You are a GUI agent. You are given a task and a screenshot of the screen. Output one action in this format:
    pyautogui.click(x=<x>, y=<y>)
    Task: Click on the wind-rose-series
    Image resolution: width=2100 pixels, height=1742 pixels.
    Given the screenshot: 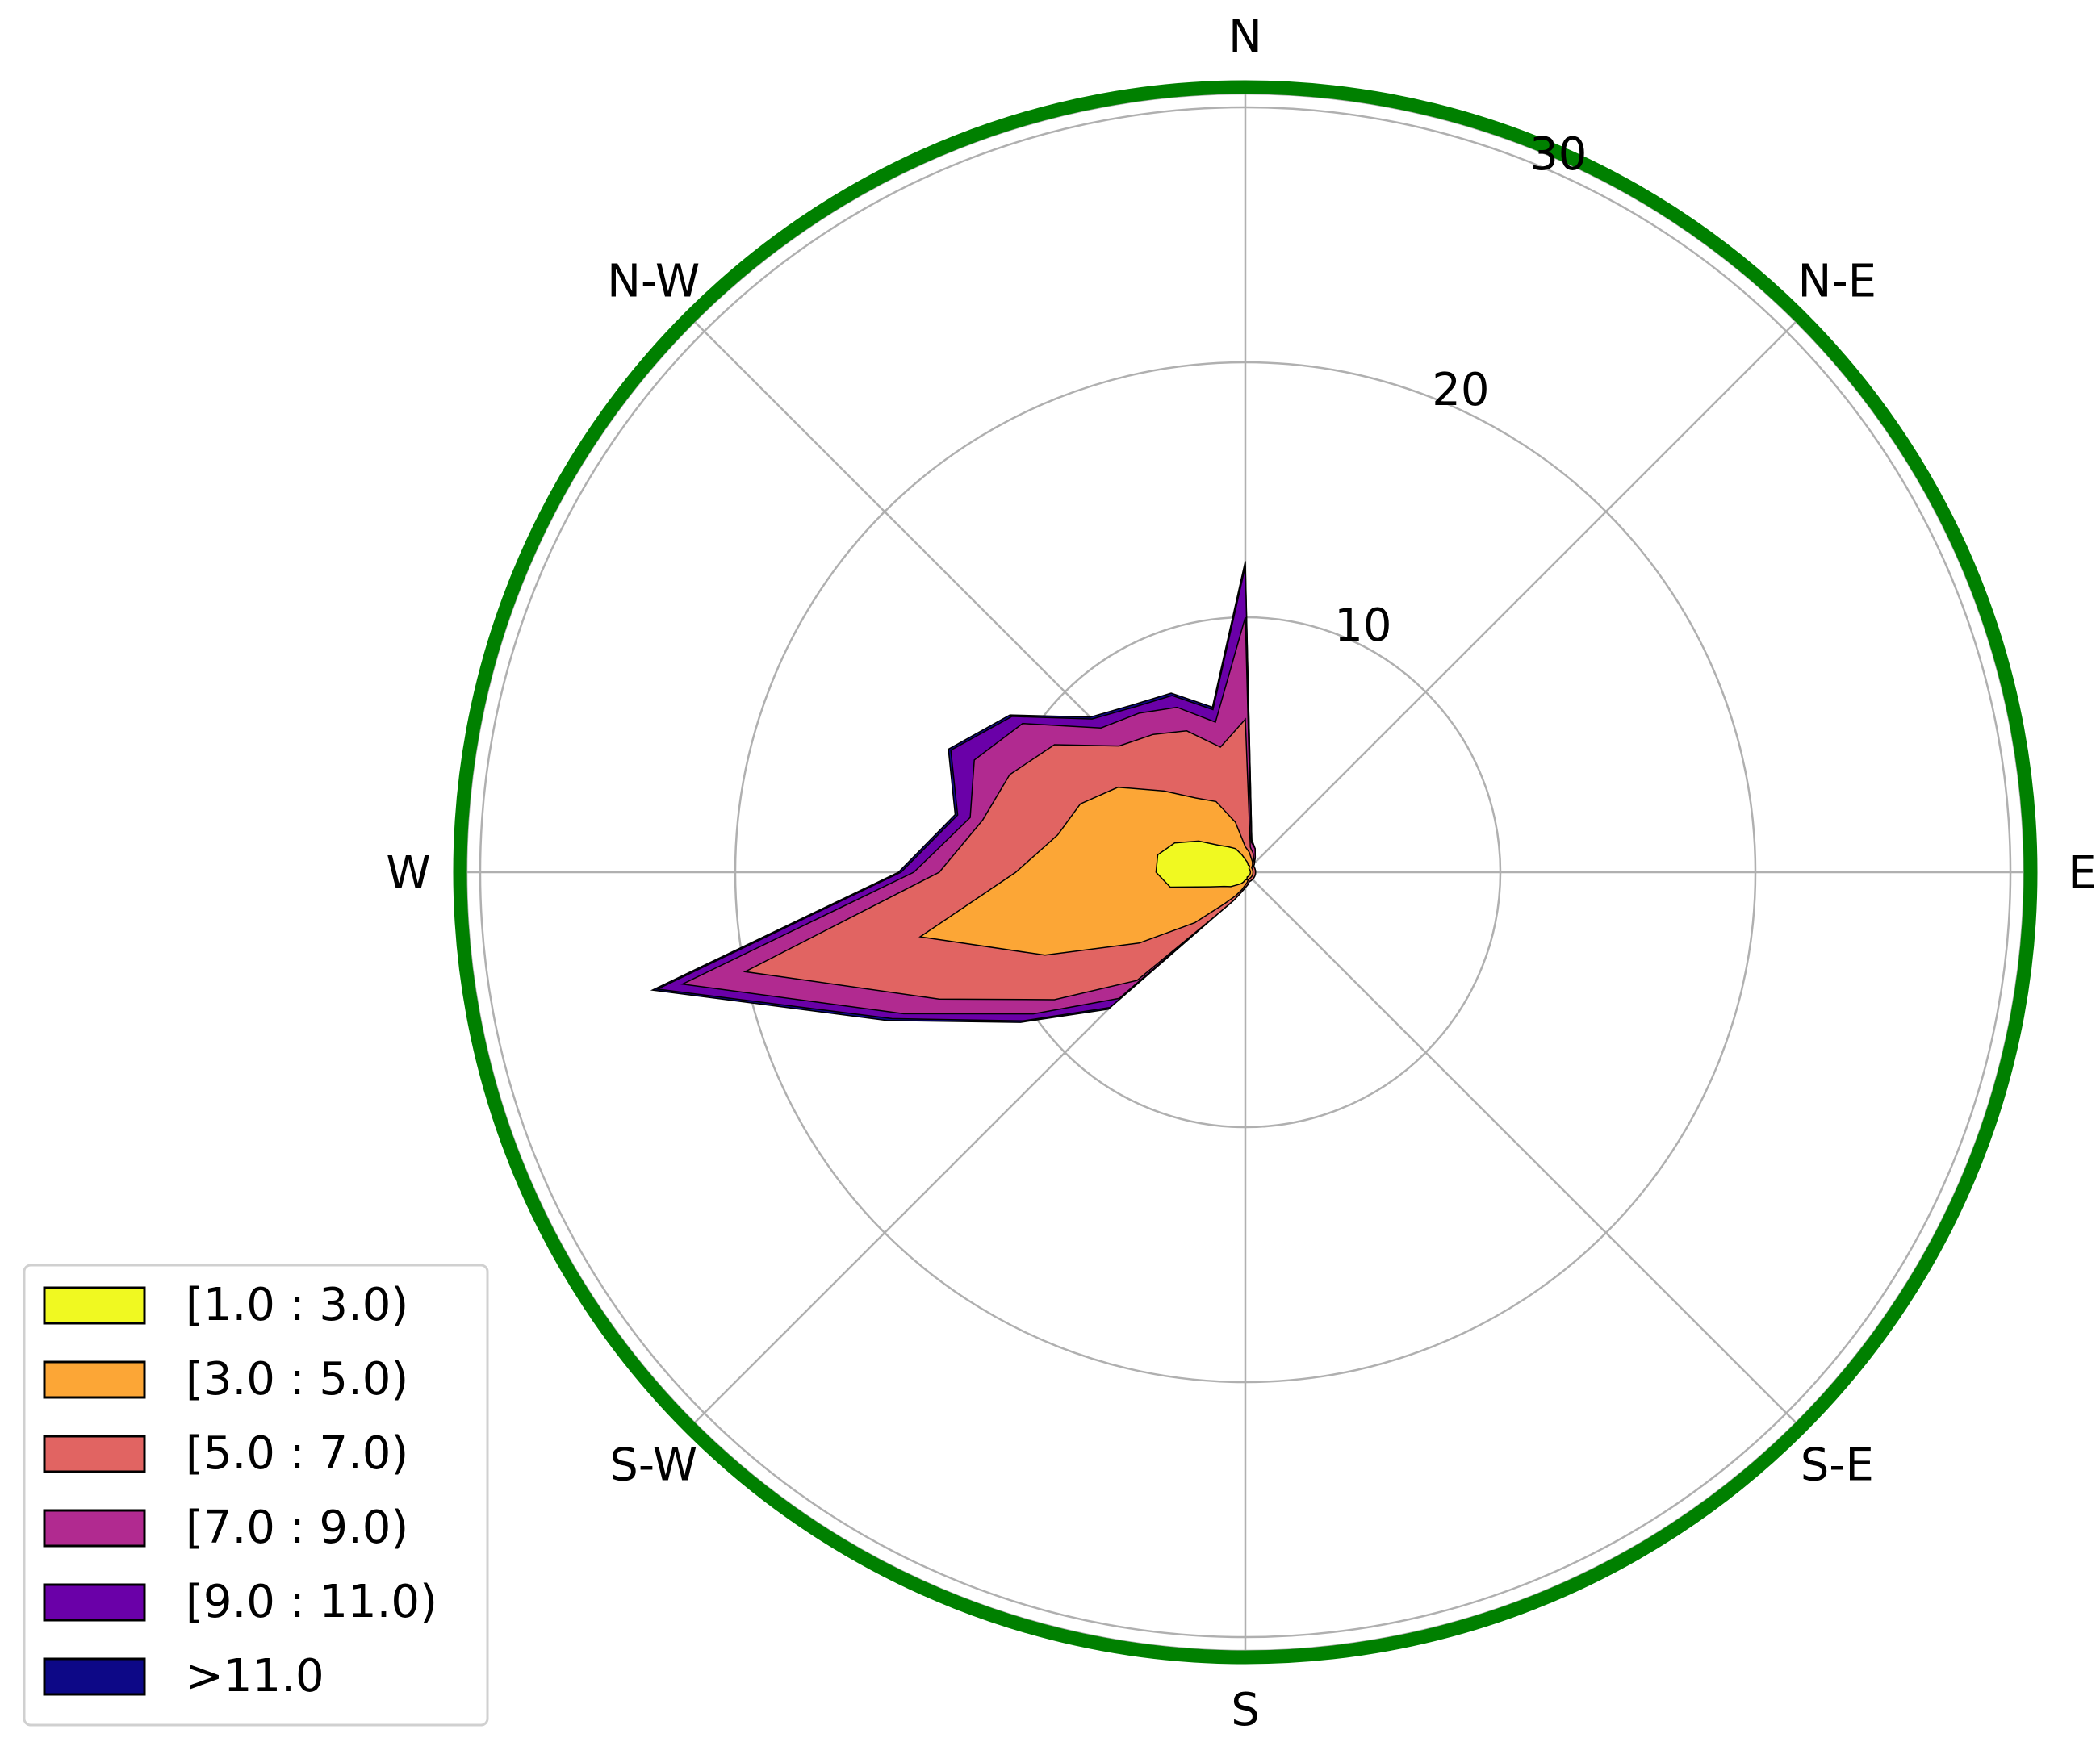 What is the action you would take?
    pyautogui.click(x=953, y=792)
    